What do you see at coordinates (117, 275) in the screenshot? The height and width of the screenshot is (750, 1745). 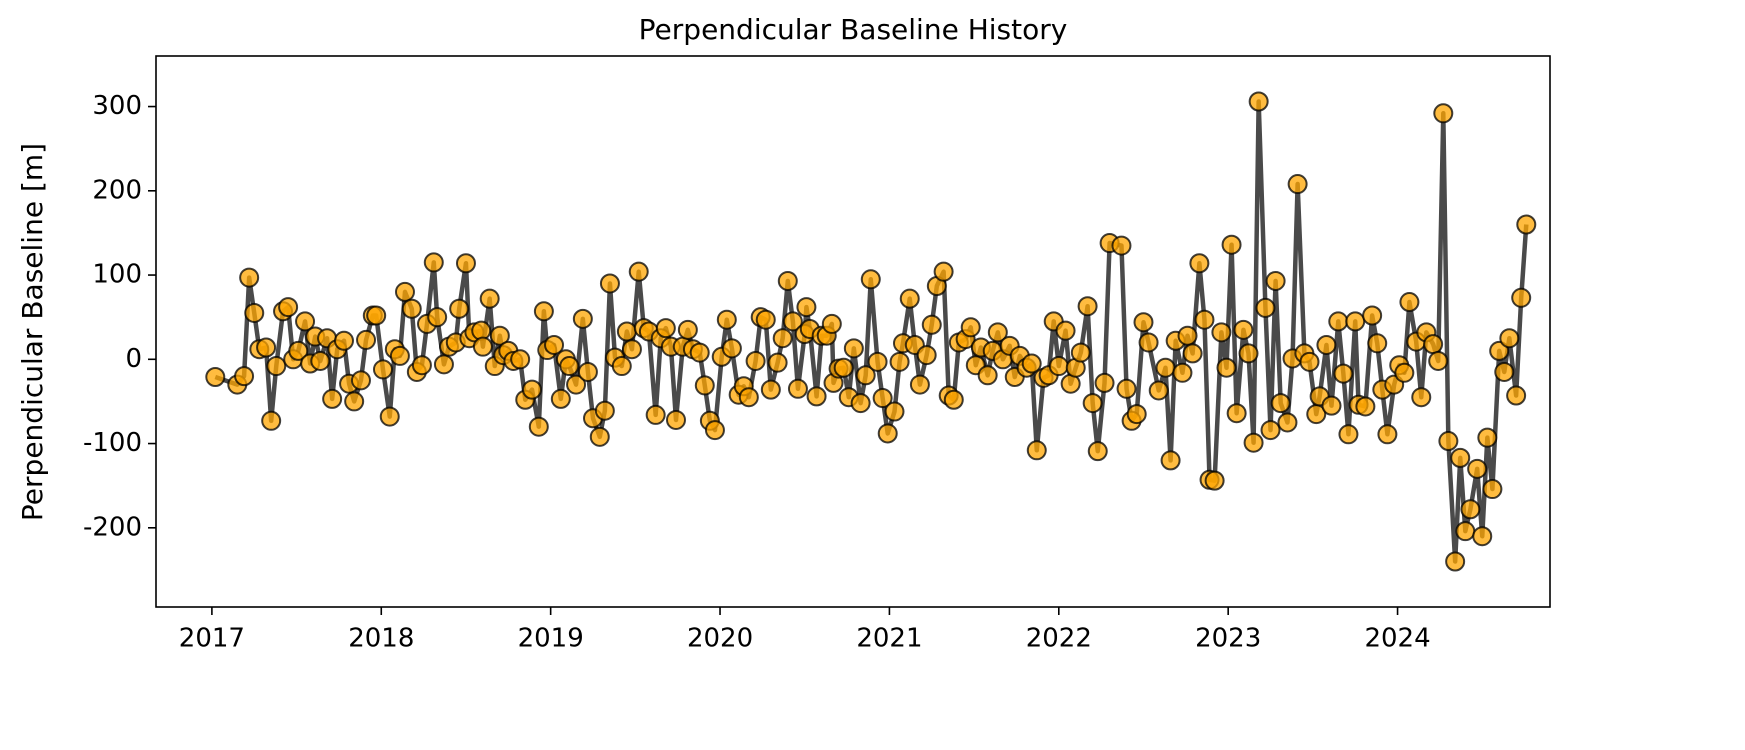 I see `y-tick-label: 100` at bounding box center [117, 275].